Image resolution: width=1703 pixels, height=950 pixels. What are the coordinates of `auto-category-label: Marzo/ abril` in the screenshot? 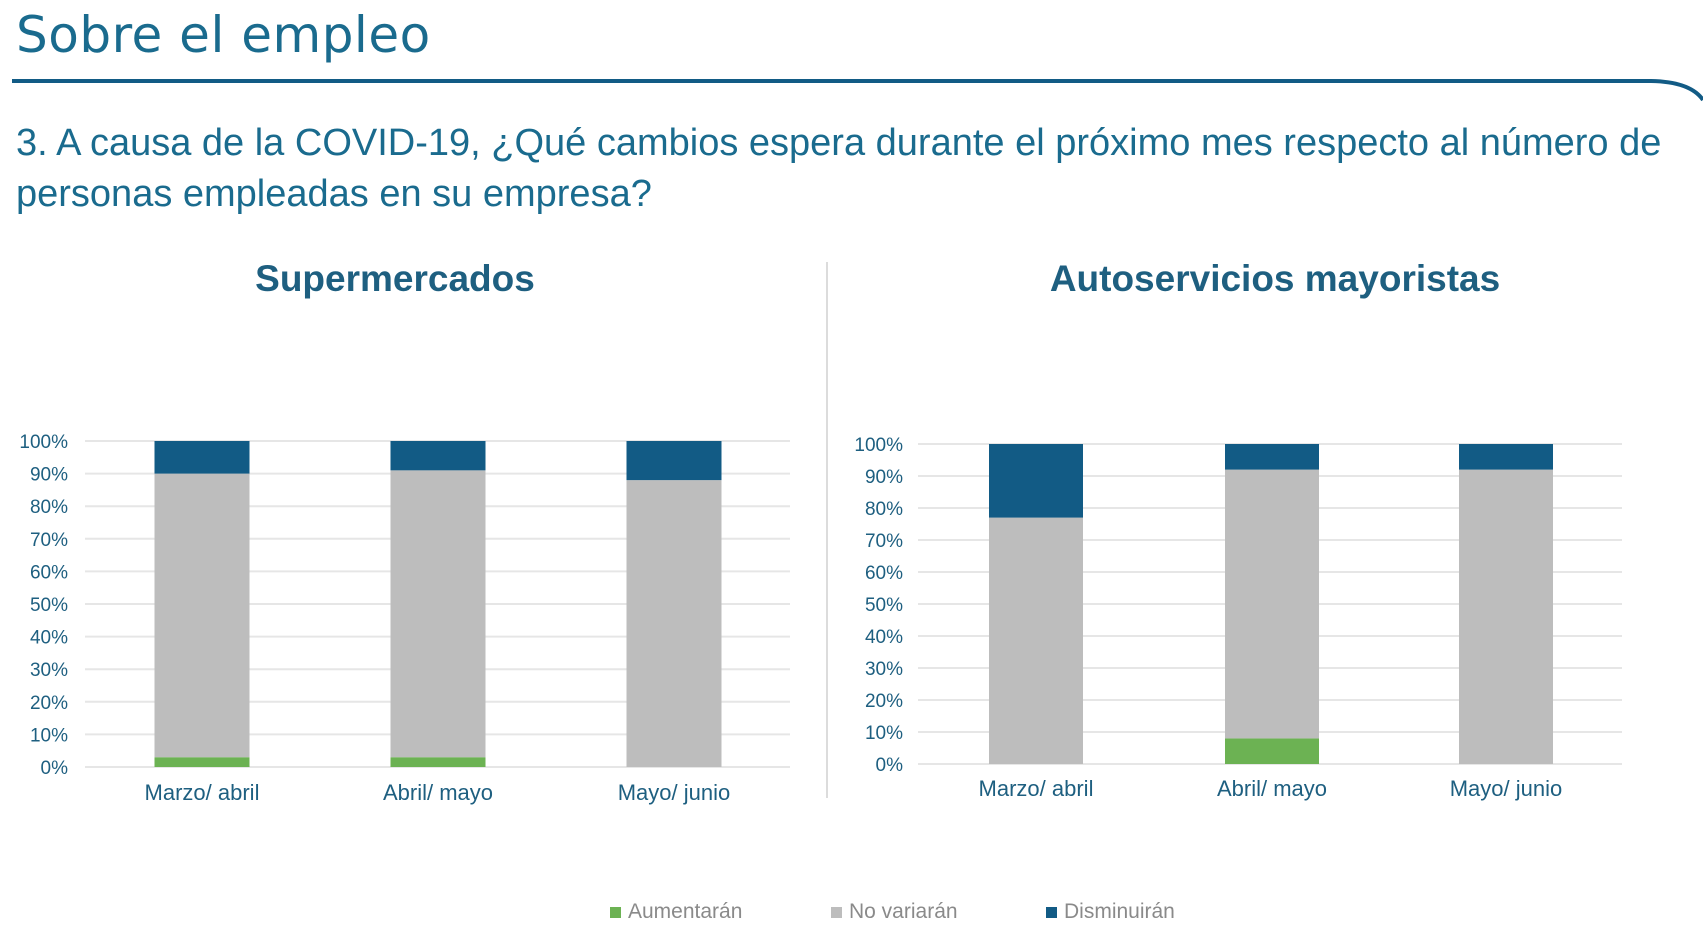 It's located at (1036, 788).